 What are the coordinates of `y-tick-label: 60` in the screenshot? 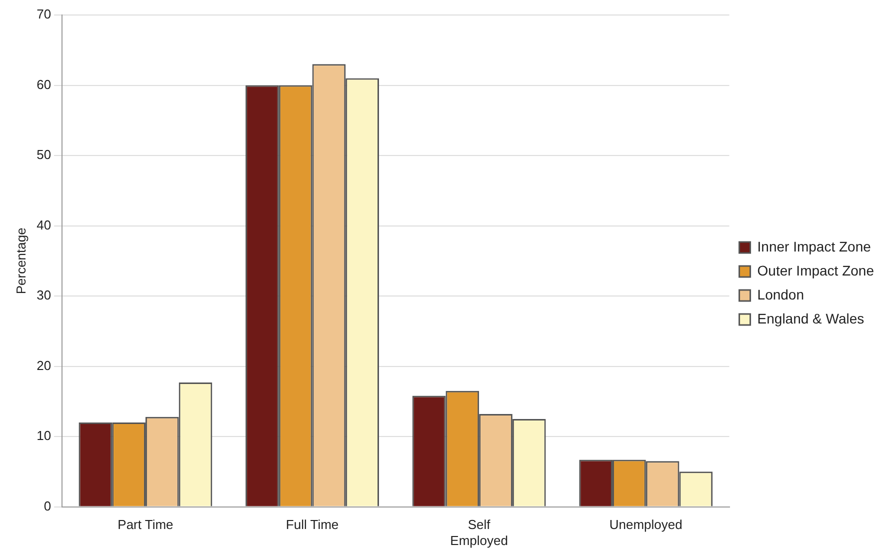 It's located at (44, 84).